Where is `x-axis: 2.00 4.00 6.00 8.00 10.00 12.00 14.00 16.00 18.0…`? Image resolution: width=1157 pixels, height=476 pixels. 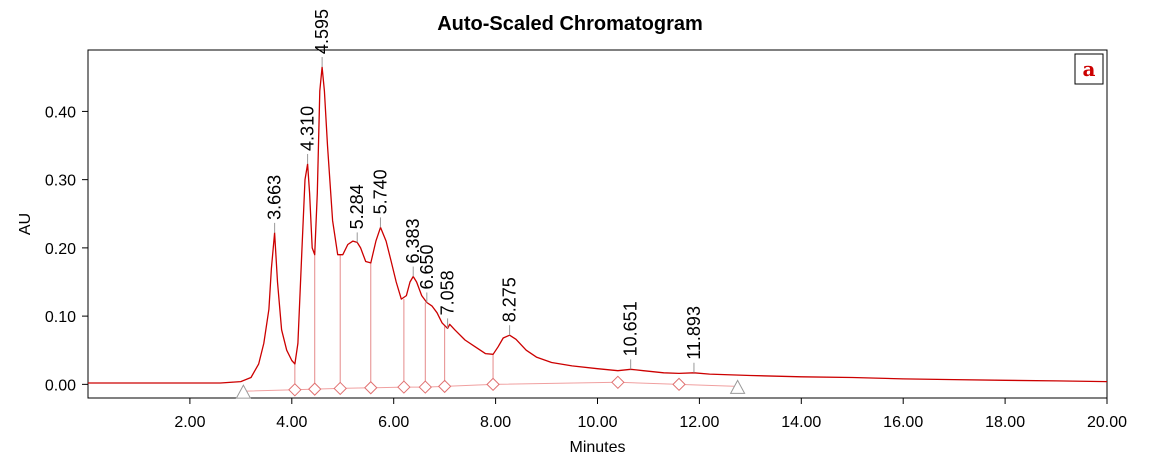
x-axis: 2.00 4.00 6.00 8.00 10.00 12.00 14.00 16.00 18.0… is located at coordinates (650, 414).